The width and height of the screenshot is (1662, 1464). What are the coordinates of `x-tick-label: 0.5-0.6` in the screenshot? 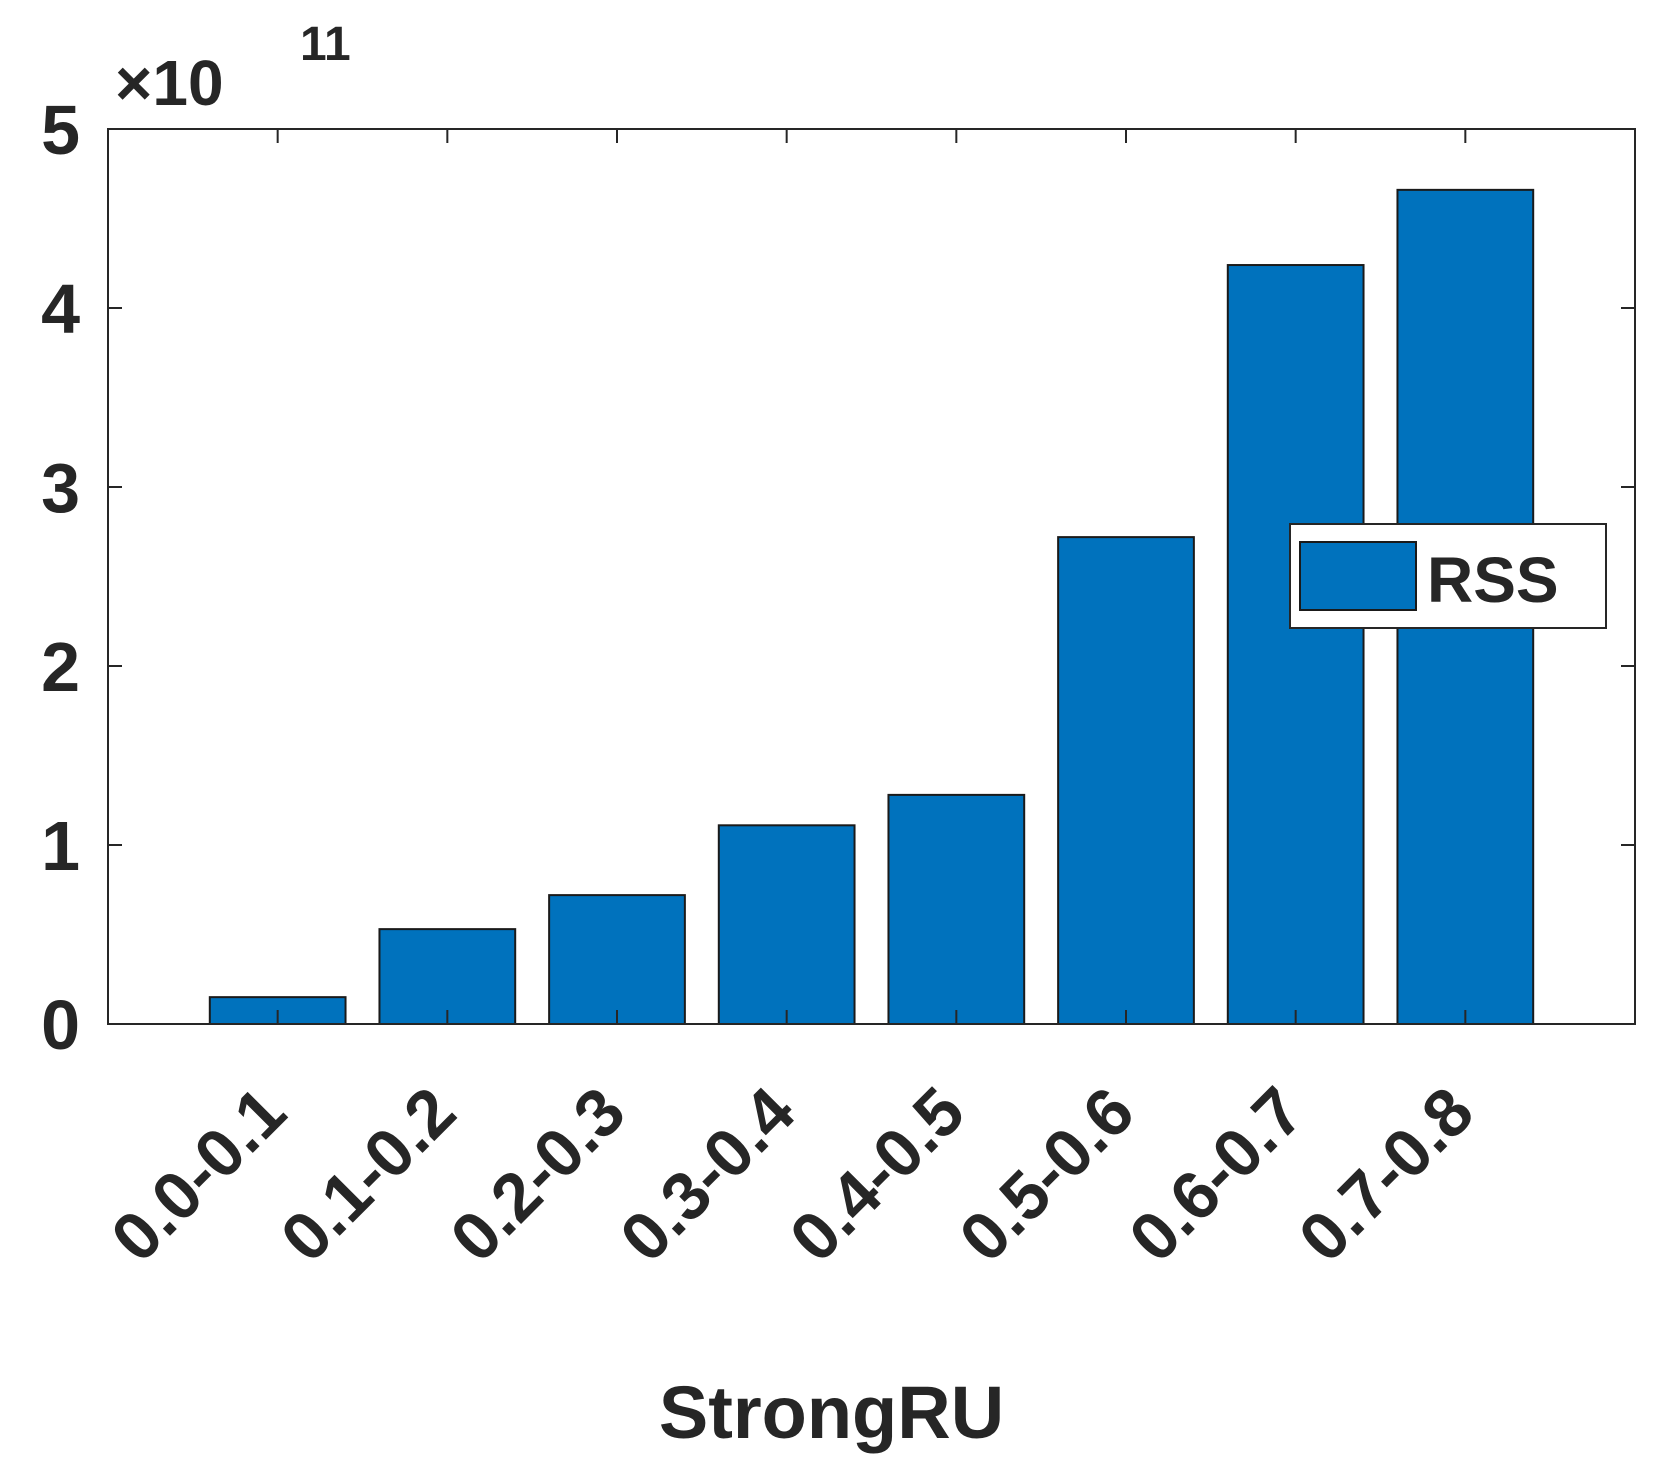 It's located at (1046, 1174).